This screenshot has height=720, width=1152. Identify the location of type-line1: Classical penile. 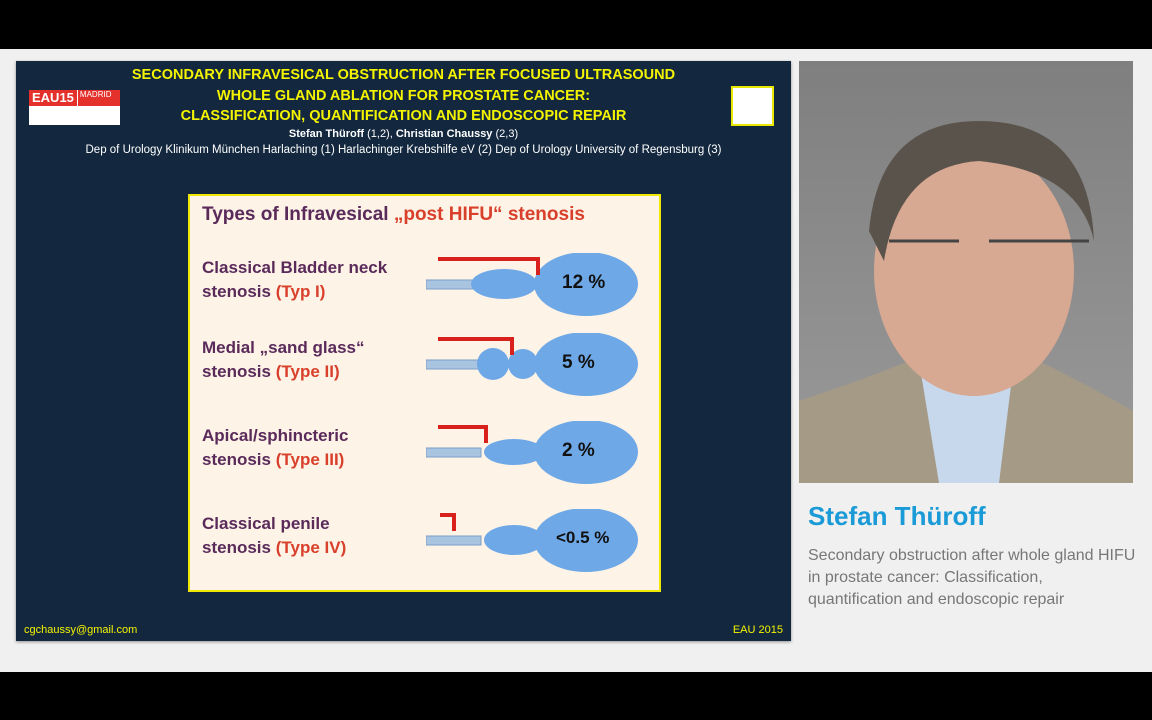
(266, 523).